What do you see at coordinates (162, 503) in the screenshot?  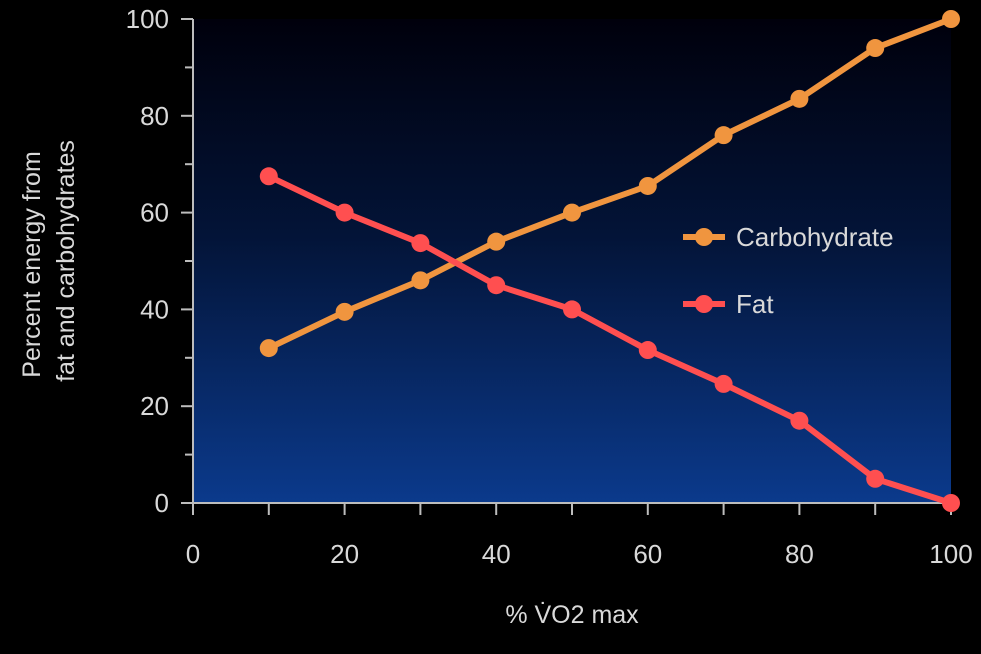 I see `y-tick-label: 0` at bounding box center [162, 503].